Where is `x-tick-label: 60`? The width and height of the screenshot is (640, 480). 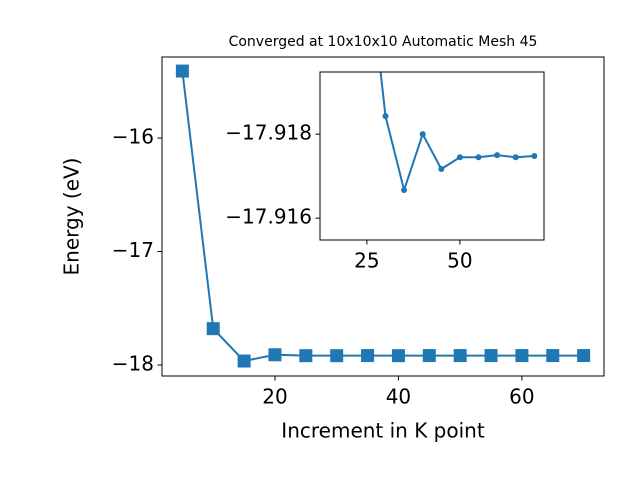
x-tick-label: 60 is located at coordinates (521, 397).